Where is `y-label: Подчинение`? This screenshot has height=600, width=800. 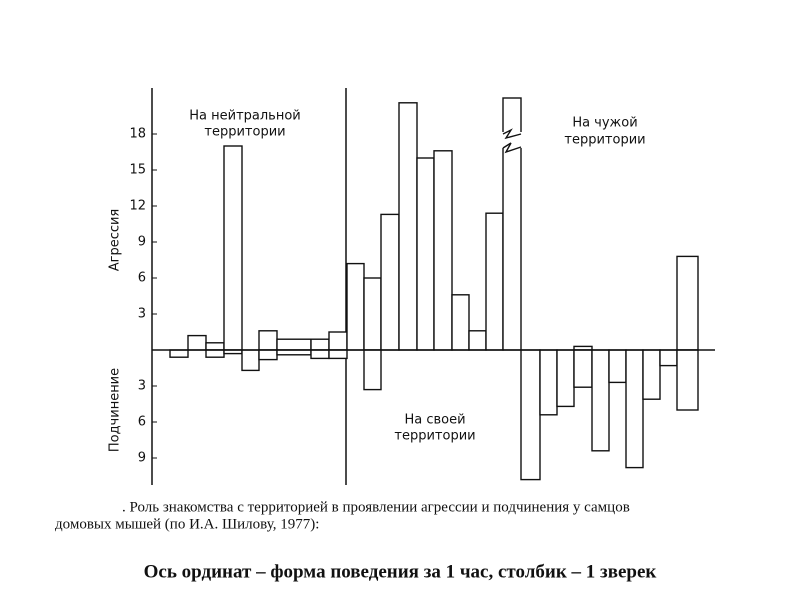
y-label: Подчинение is located at coordinates (115, 410).